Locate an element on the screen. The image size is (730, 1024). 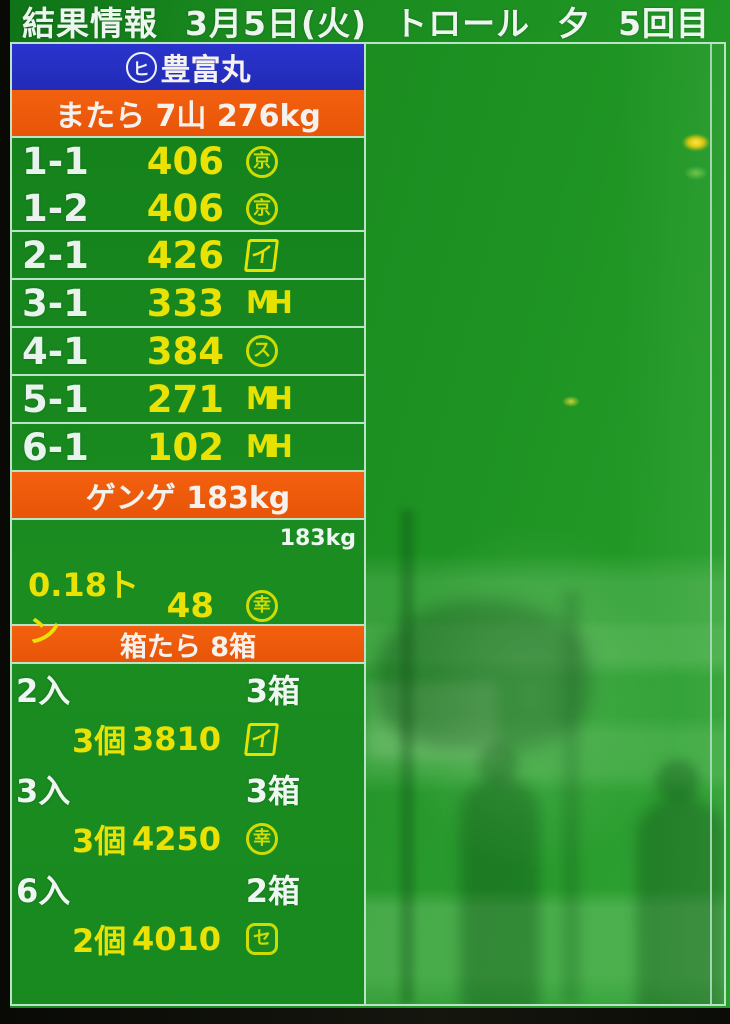
box-price: 3810 is located at coordinates (177, 739).